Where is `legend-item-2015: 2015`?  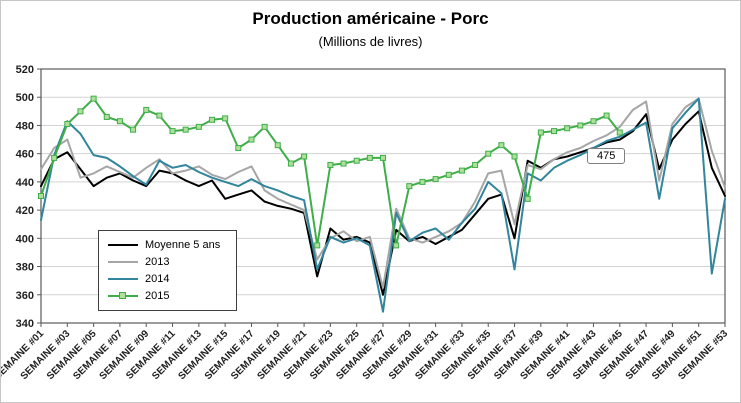 legend-item-2015: 2015 is located at coordinates (164, 296).